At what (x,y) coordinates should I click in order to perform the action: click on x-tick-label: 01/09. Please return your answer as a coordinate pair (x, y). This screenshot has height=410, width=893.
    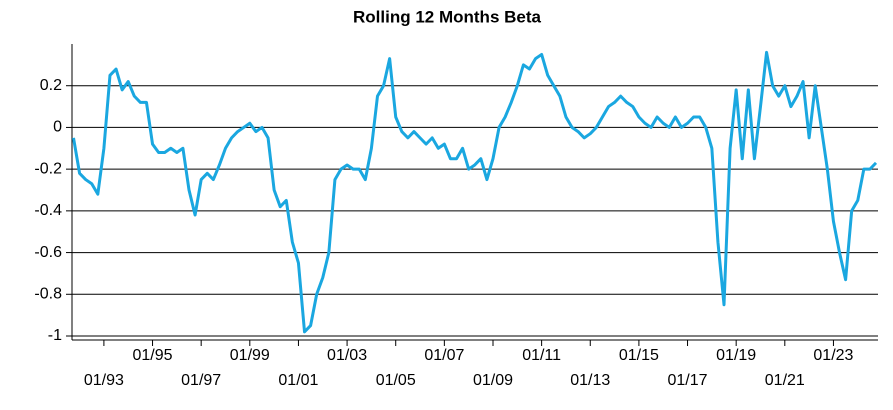
    Looking at the image, I should click on (493, 380).